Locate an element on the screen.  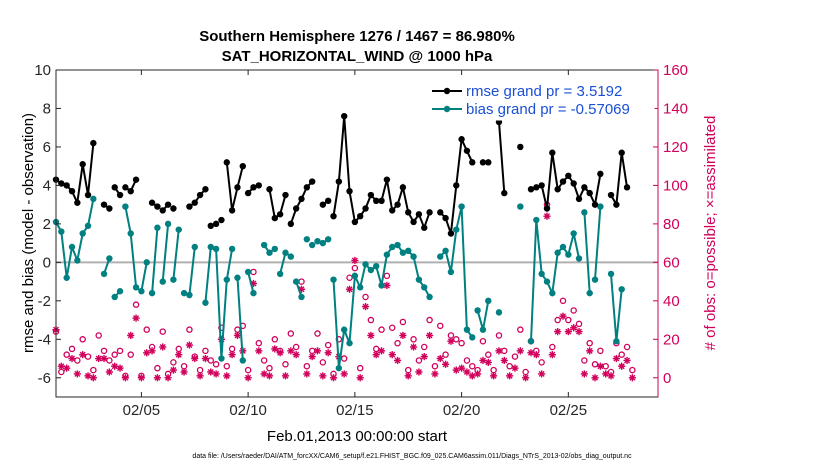
legend-bias-marker is located at coordinates (447, 109).